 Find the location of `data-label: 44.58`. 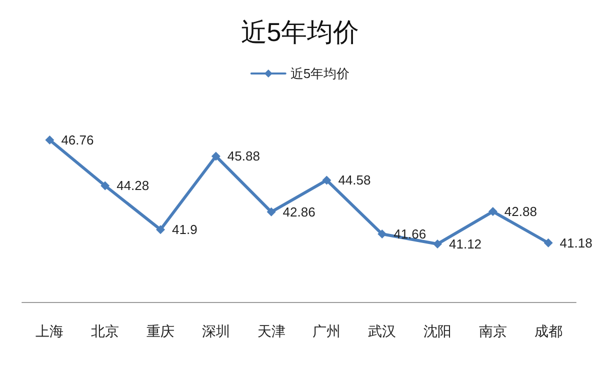

data-label: 44.58 is located at coordinates (354, 180).